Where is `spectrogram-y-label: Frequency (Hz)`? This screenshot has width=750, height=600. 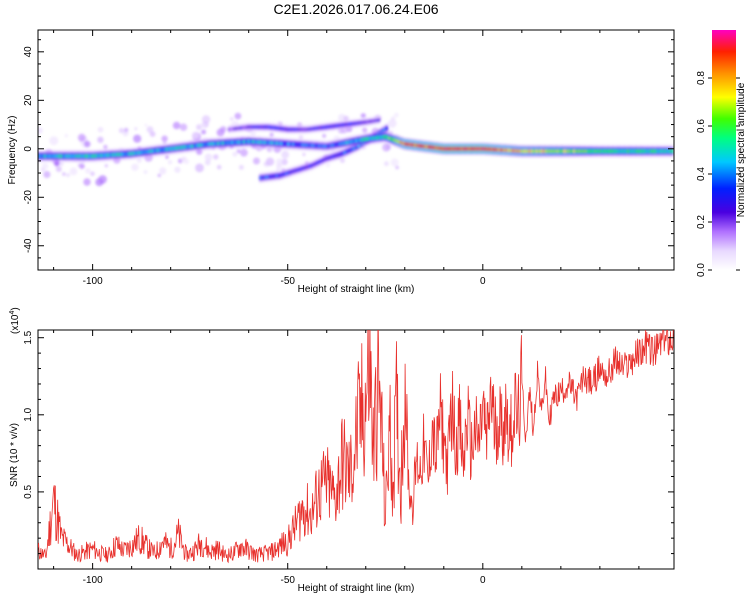 spectrogram-y-label: Frequency (Hz) is located at coordinates (12, 150).